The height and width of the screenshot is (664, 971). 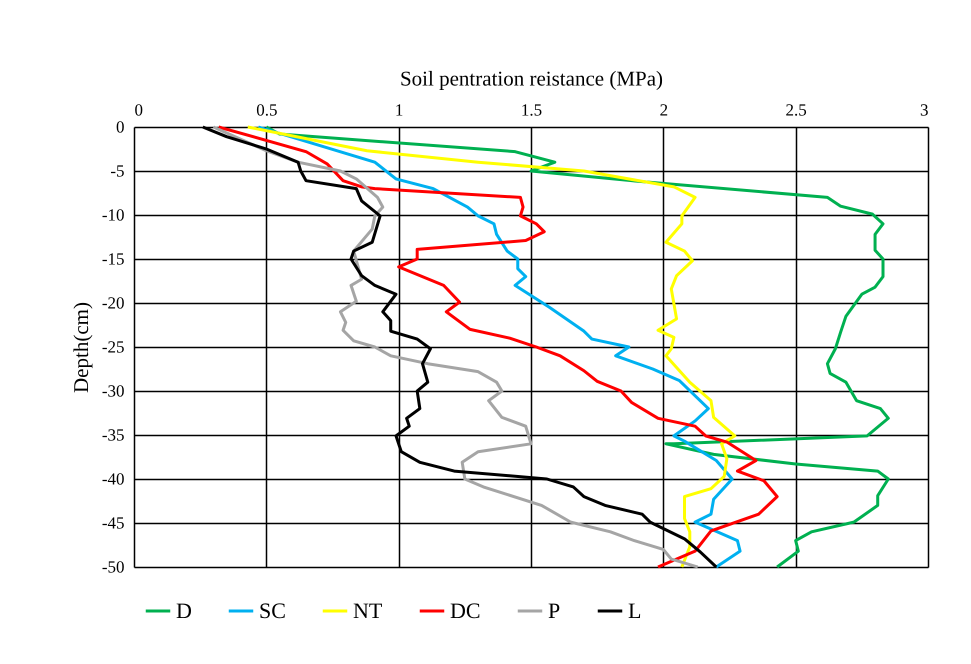 What do you see at coordinates (465, 610) in the screenshot?
I see `legend-label: DC` at bounding box center [465, 610].